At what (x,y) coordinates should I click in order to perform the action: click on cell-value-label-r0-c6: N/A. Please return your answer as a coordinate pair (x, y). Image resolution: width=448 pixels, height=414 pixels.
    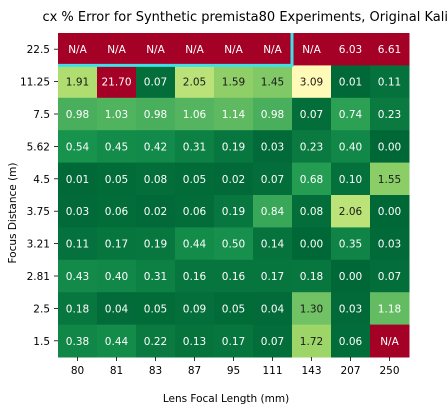
    Looking at the image, I should click on (311, 50).